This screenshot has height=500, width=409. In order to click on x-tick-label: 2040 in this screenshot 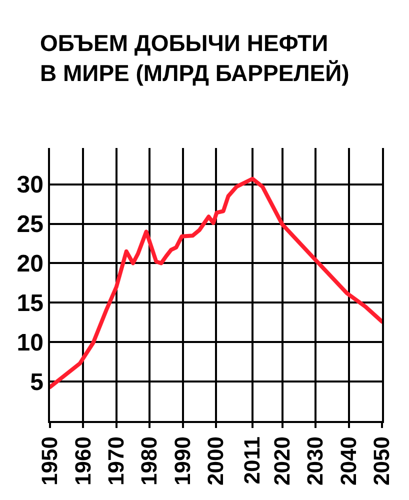, I will do `click(348, 461)`.